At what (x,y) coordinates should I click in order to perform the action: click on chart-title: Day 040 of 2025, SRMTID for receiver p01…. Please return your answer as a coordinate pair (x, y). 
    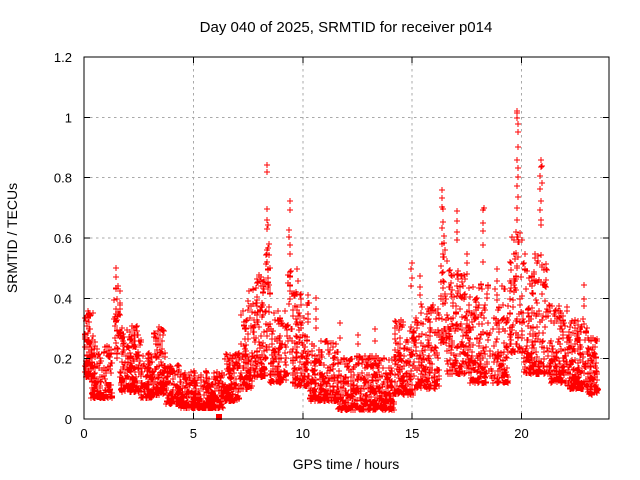
    Looking at the image, I should click on (346, 27).